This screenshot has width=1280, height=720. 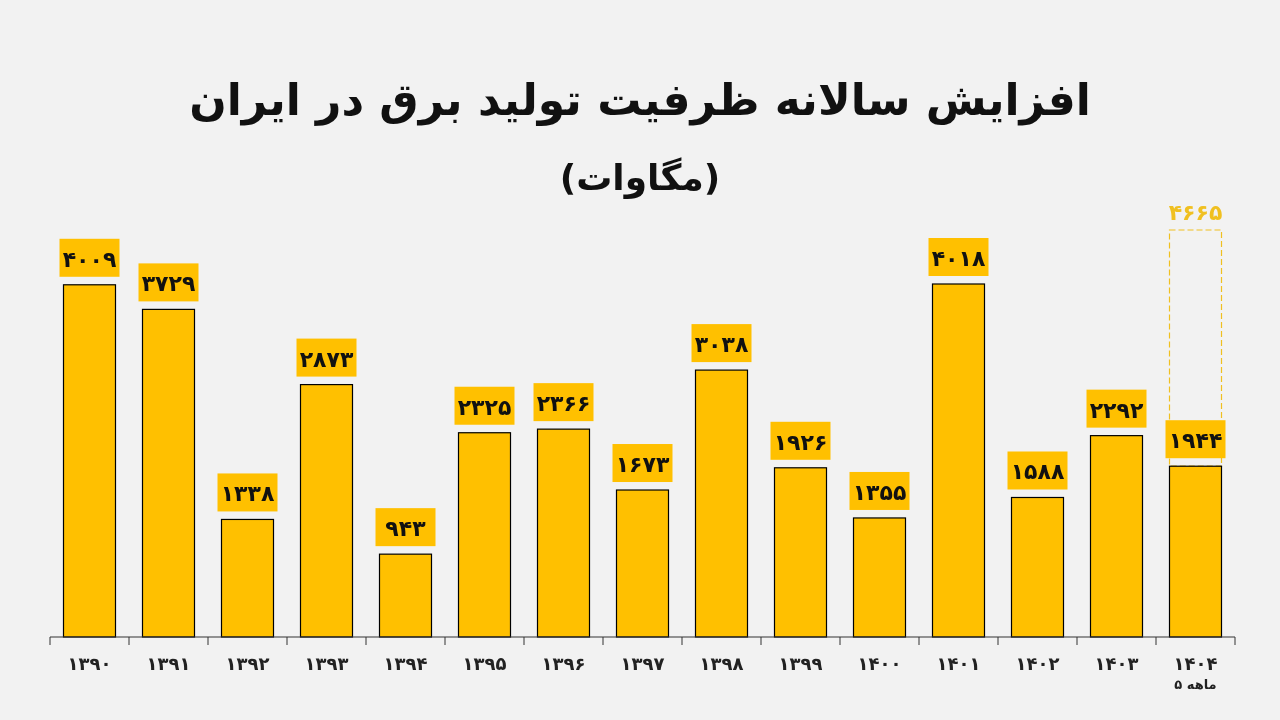 I want to click on x-tick-label: ۱۳۹۰, so click(x=89, y=663).